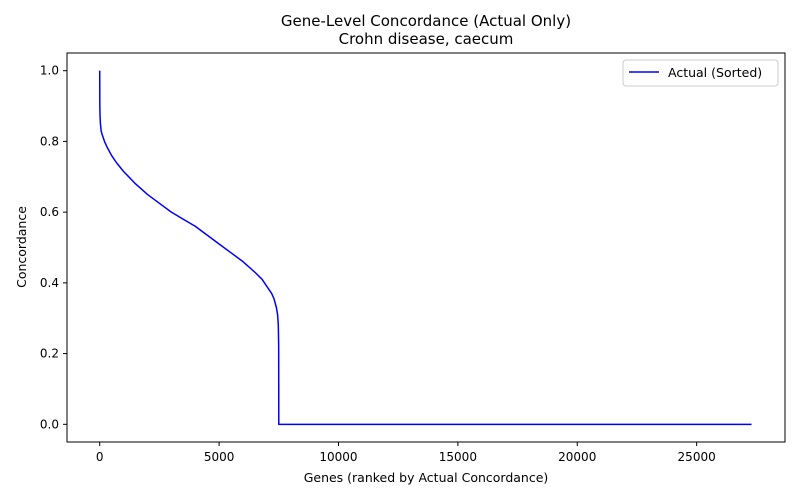 The width and height of the screenshot is (800, 500). I want to click on y-tick-label: 1.0, so click(49, 71).